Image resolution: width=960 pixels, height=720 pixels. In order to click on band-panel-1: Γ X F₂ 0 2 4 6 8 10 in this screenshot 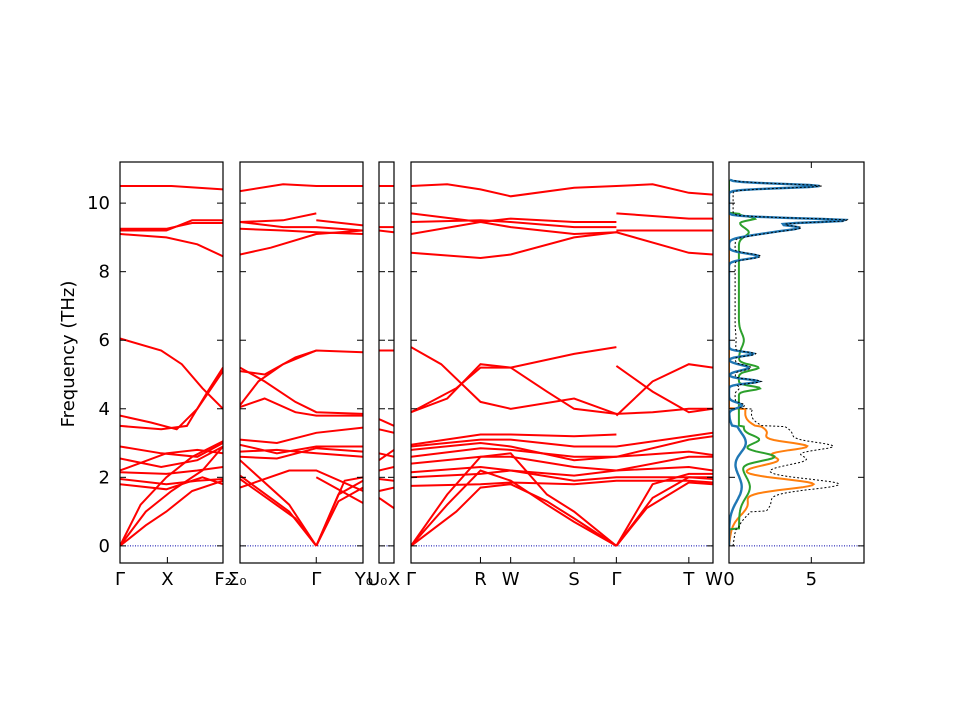, I will do `click(159, 375)`.